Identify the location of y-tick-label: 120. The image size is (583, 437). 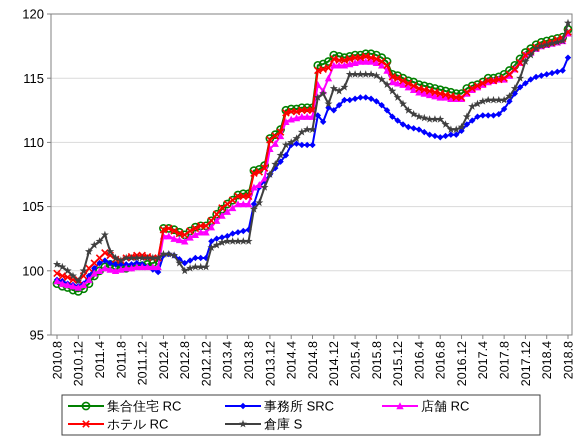
(33, 14).